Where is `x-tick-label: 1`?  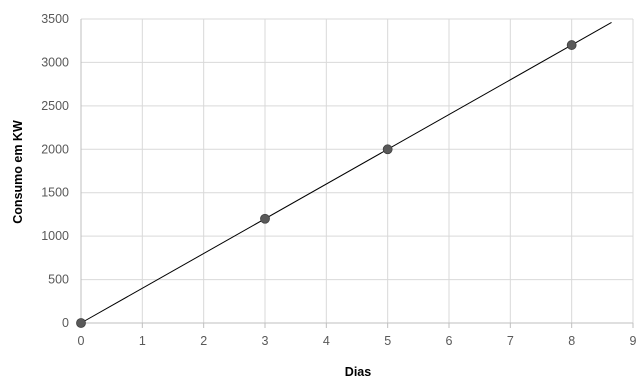 x-tick-label: 1 is located at coordinates (142, 341).